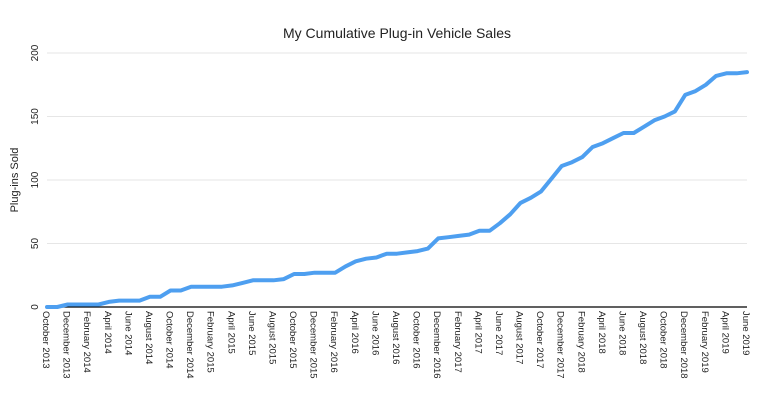 This screenshot has width=760, height=406. I want to click on x-tick-label: June 2018, so click(621, 333).